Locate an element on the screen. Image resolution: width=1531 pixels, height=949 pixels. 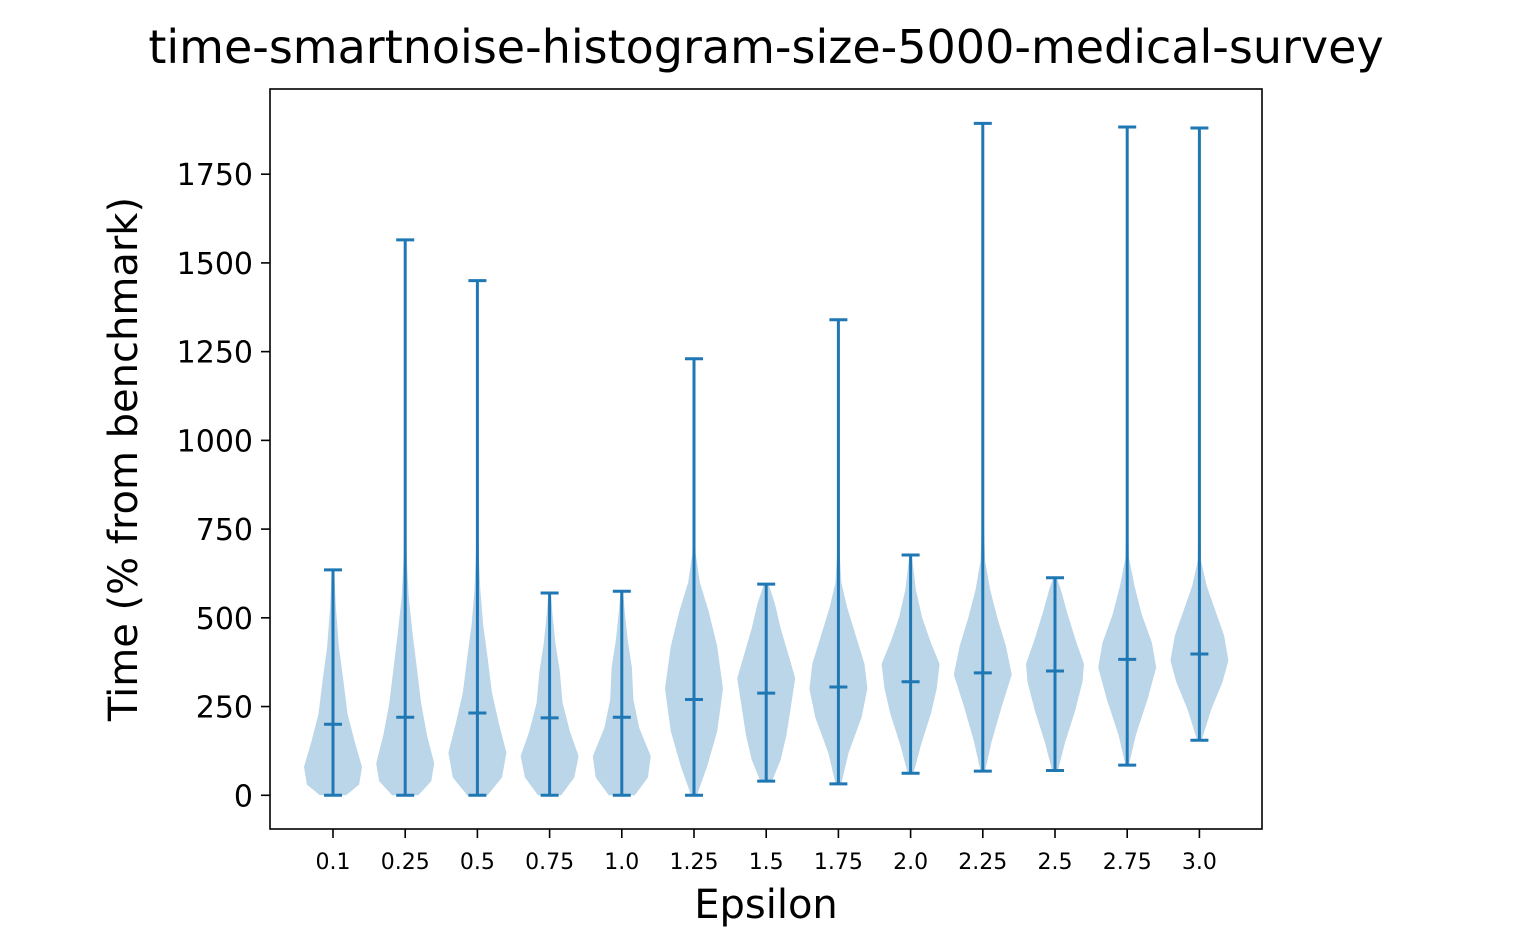
y-axis: 0 250 500 750 1000 1250 1500 1750 is located at coordinates (223, 486).